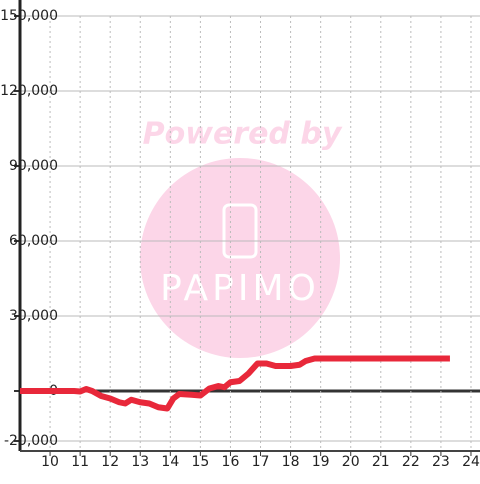 The height and width of the screenshot is (484, 480). What do you see at coordinates (29, 16) in the screenshot?
I see `y-tick-label: 150,000` at bounding box center [29, 16].